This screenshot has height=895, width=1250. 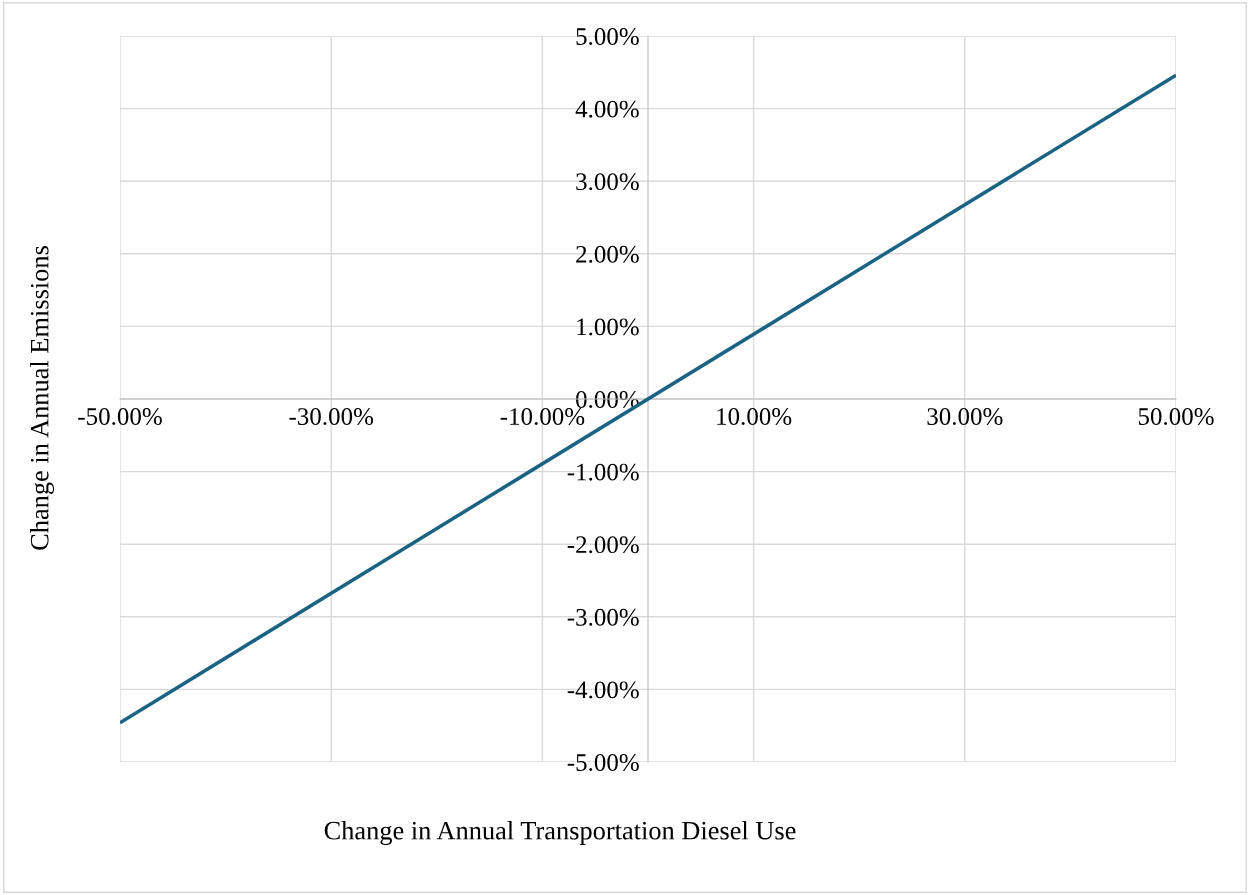 I want to click on y-tick-label: 3.00%, so click(x=607, y=182).